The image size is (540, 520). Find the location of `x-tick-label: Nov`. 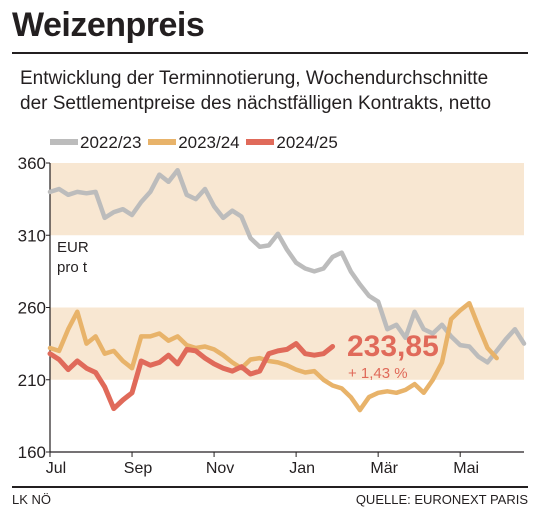

x-tick-label: Nov is located at coordinates (220, 468).